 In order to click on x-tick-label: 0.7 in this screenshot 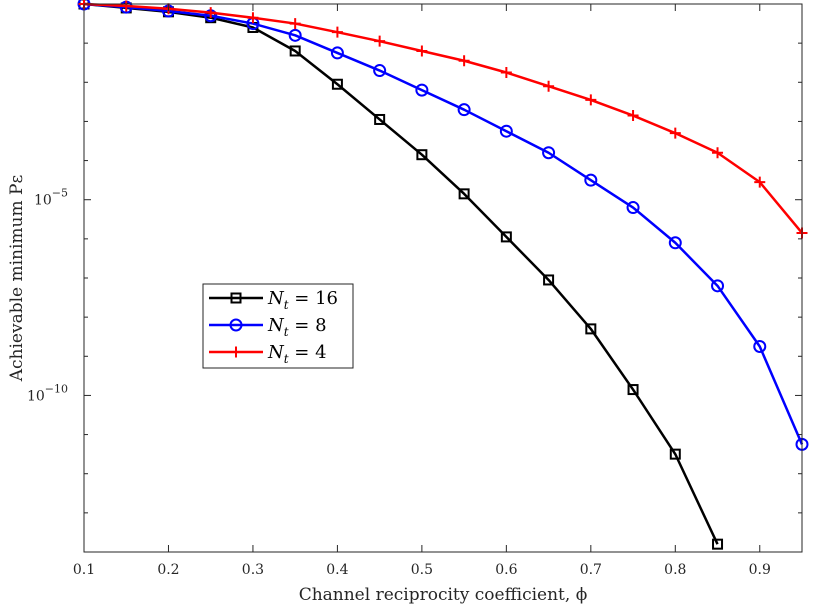, I will do `click(591, 570)`.